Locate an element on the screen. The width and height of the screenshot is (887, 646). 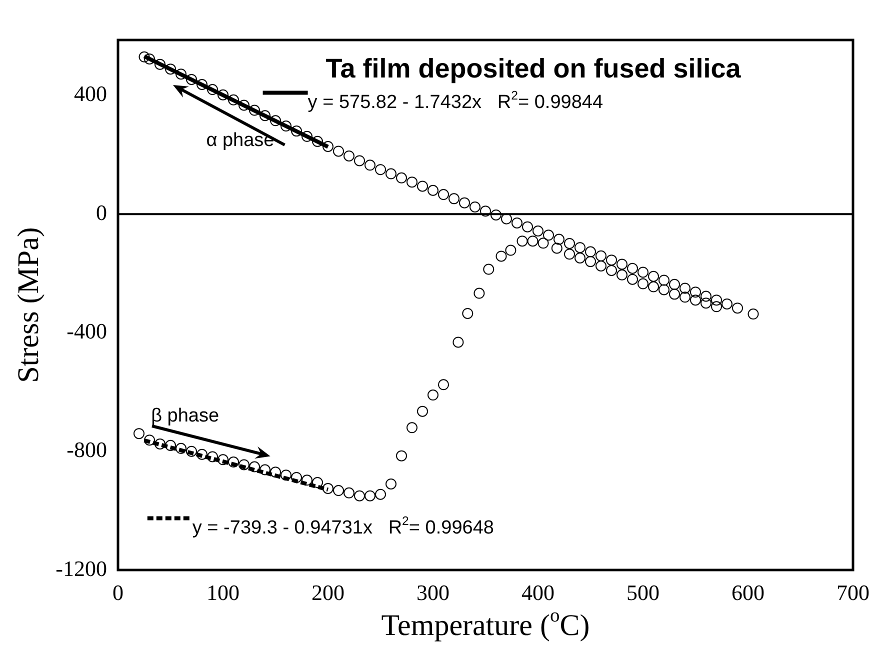
y-axis-title: Stress (MPa) is located at coordinates (28, 305).